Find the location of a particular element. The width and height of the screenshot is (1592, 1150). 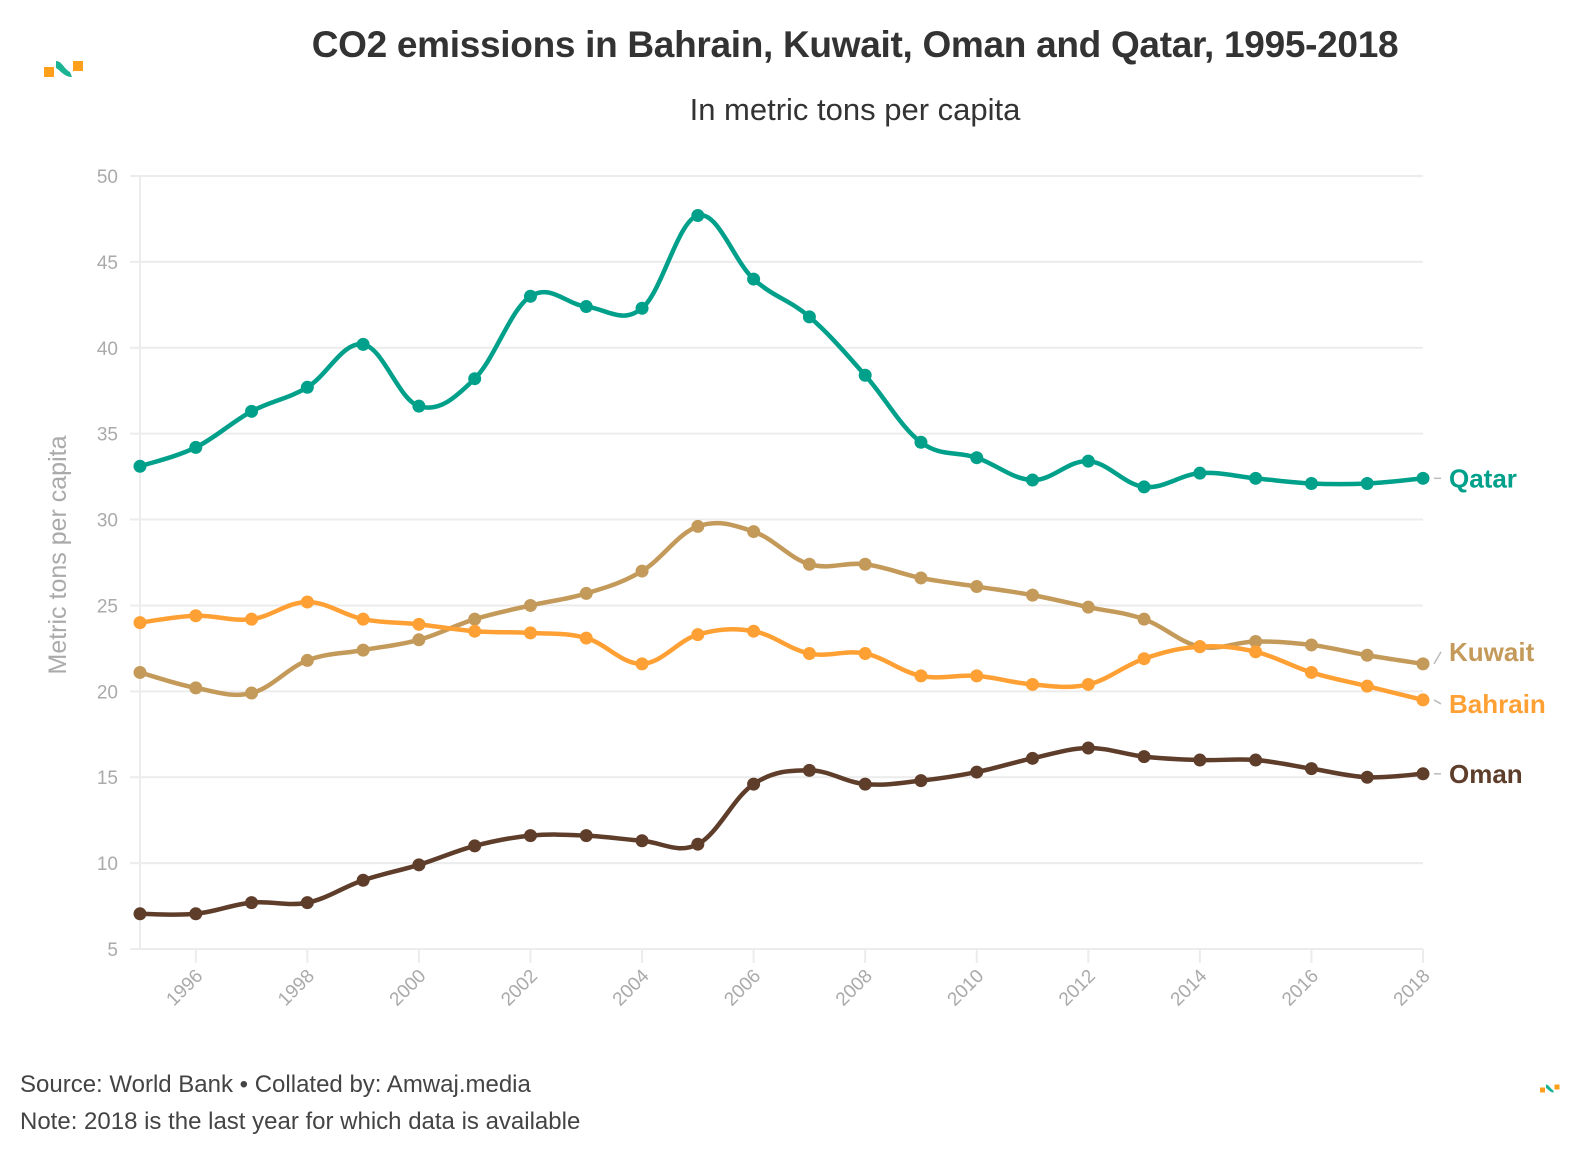

x-tick-label: 2014 is located at coordinates (1189, 987).